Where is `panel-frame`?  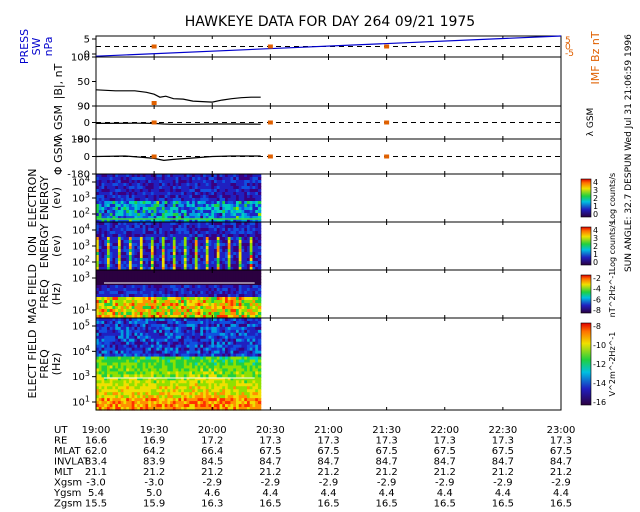 panel-frame is located at coordinates (328, 156).